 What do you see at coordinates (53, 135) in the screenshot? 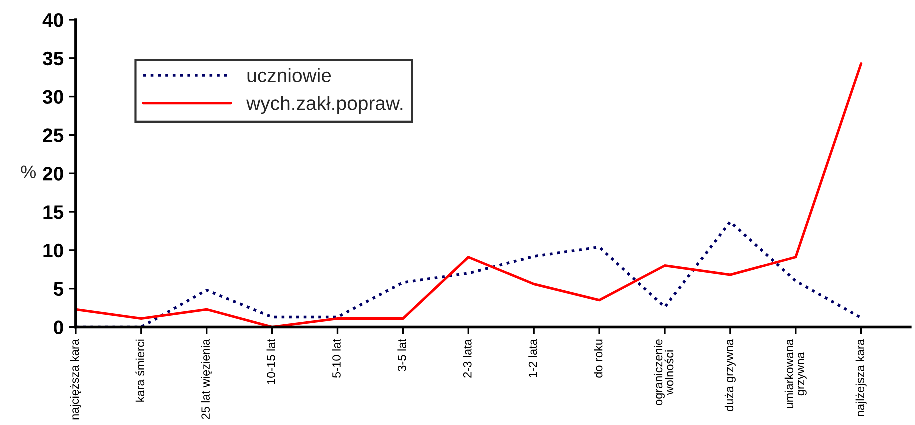
I see `y-tick-label: 25` at bounding box center [53, 135].